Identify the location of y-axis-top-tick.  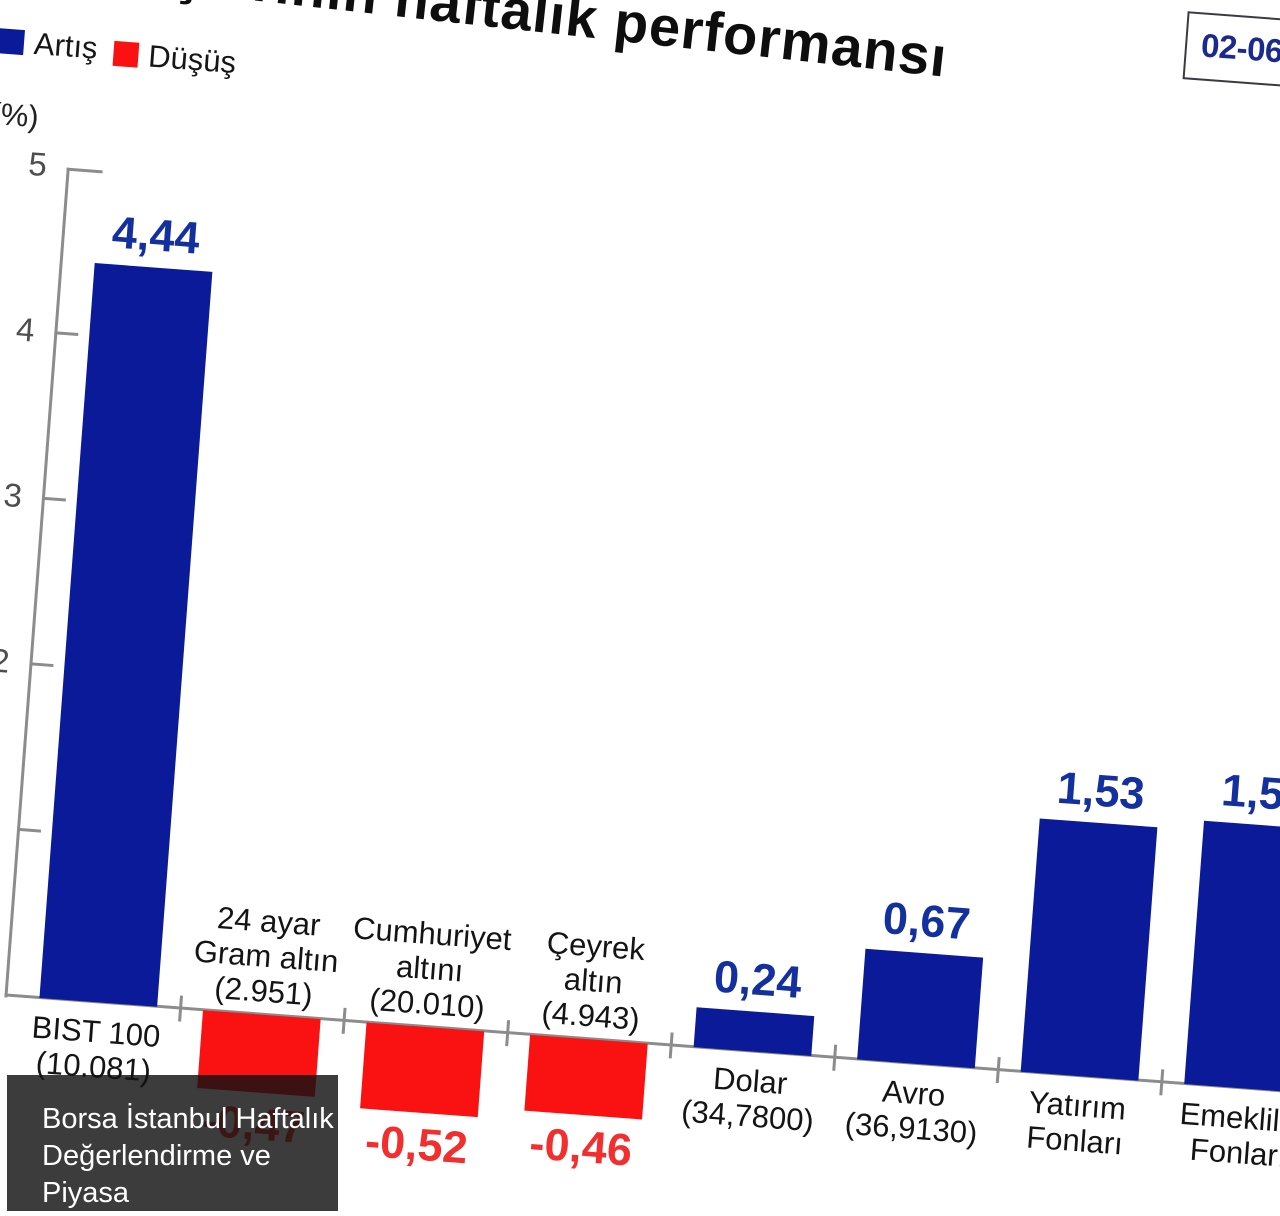
(84, 170).